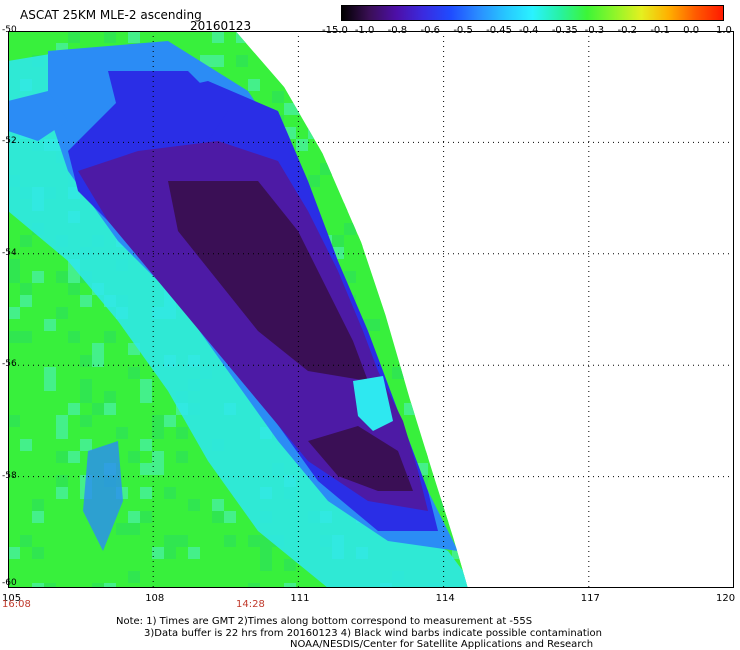  I want to click on time-label: 14:28, so click(250, 604).